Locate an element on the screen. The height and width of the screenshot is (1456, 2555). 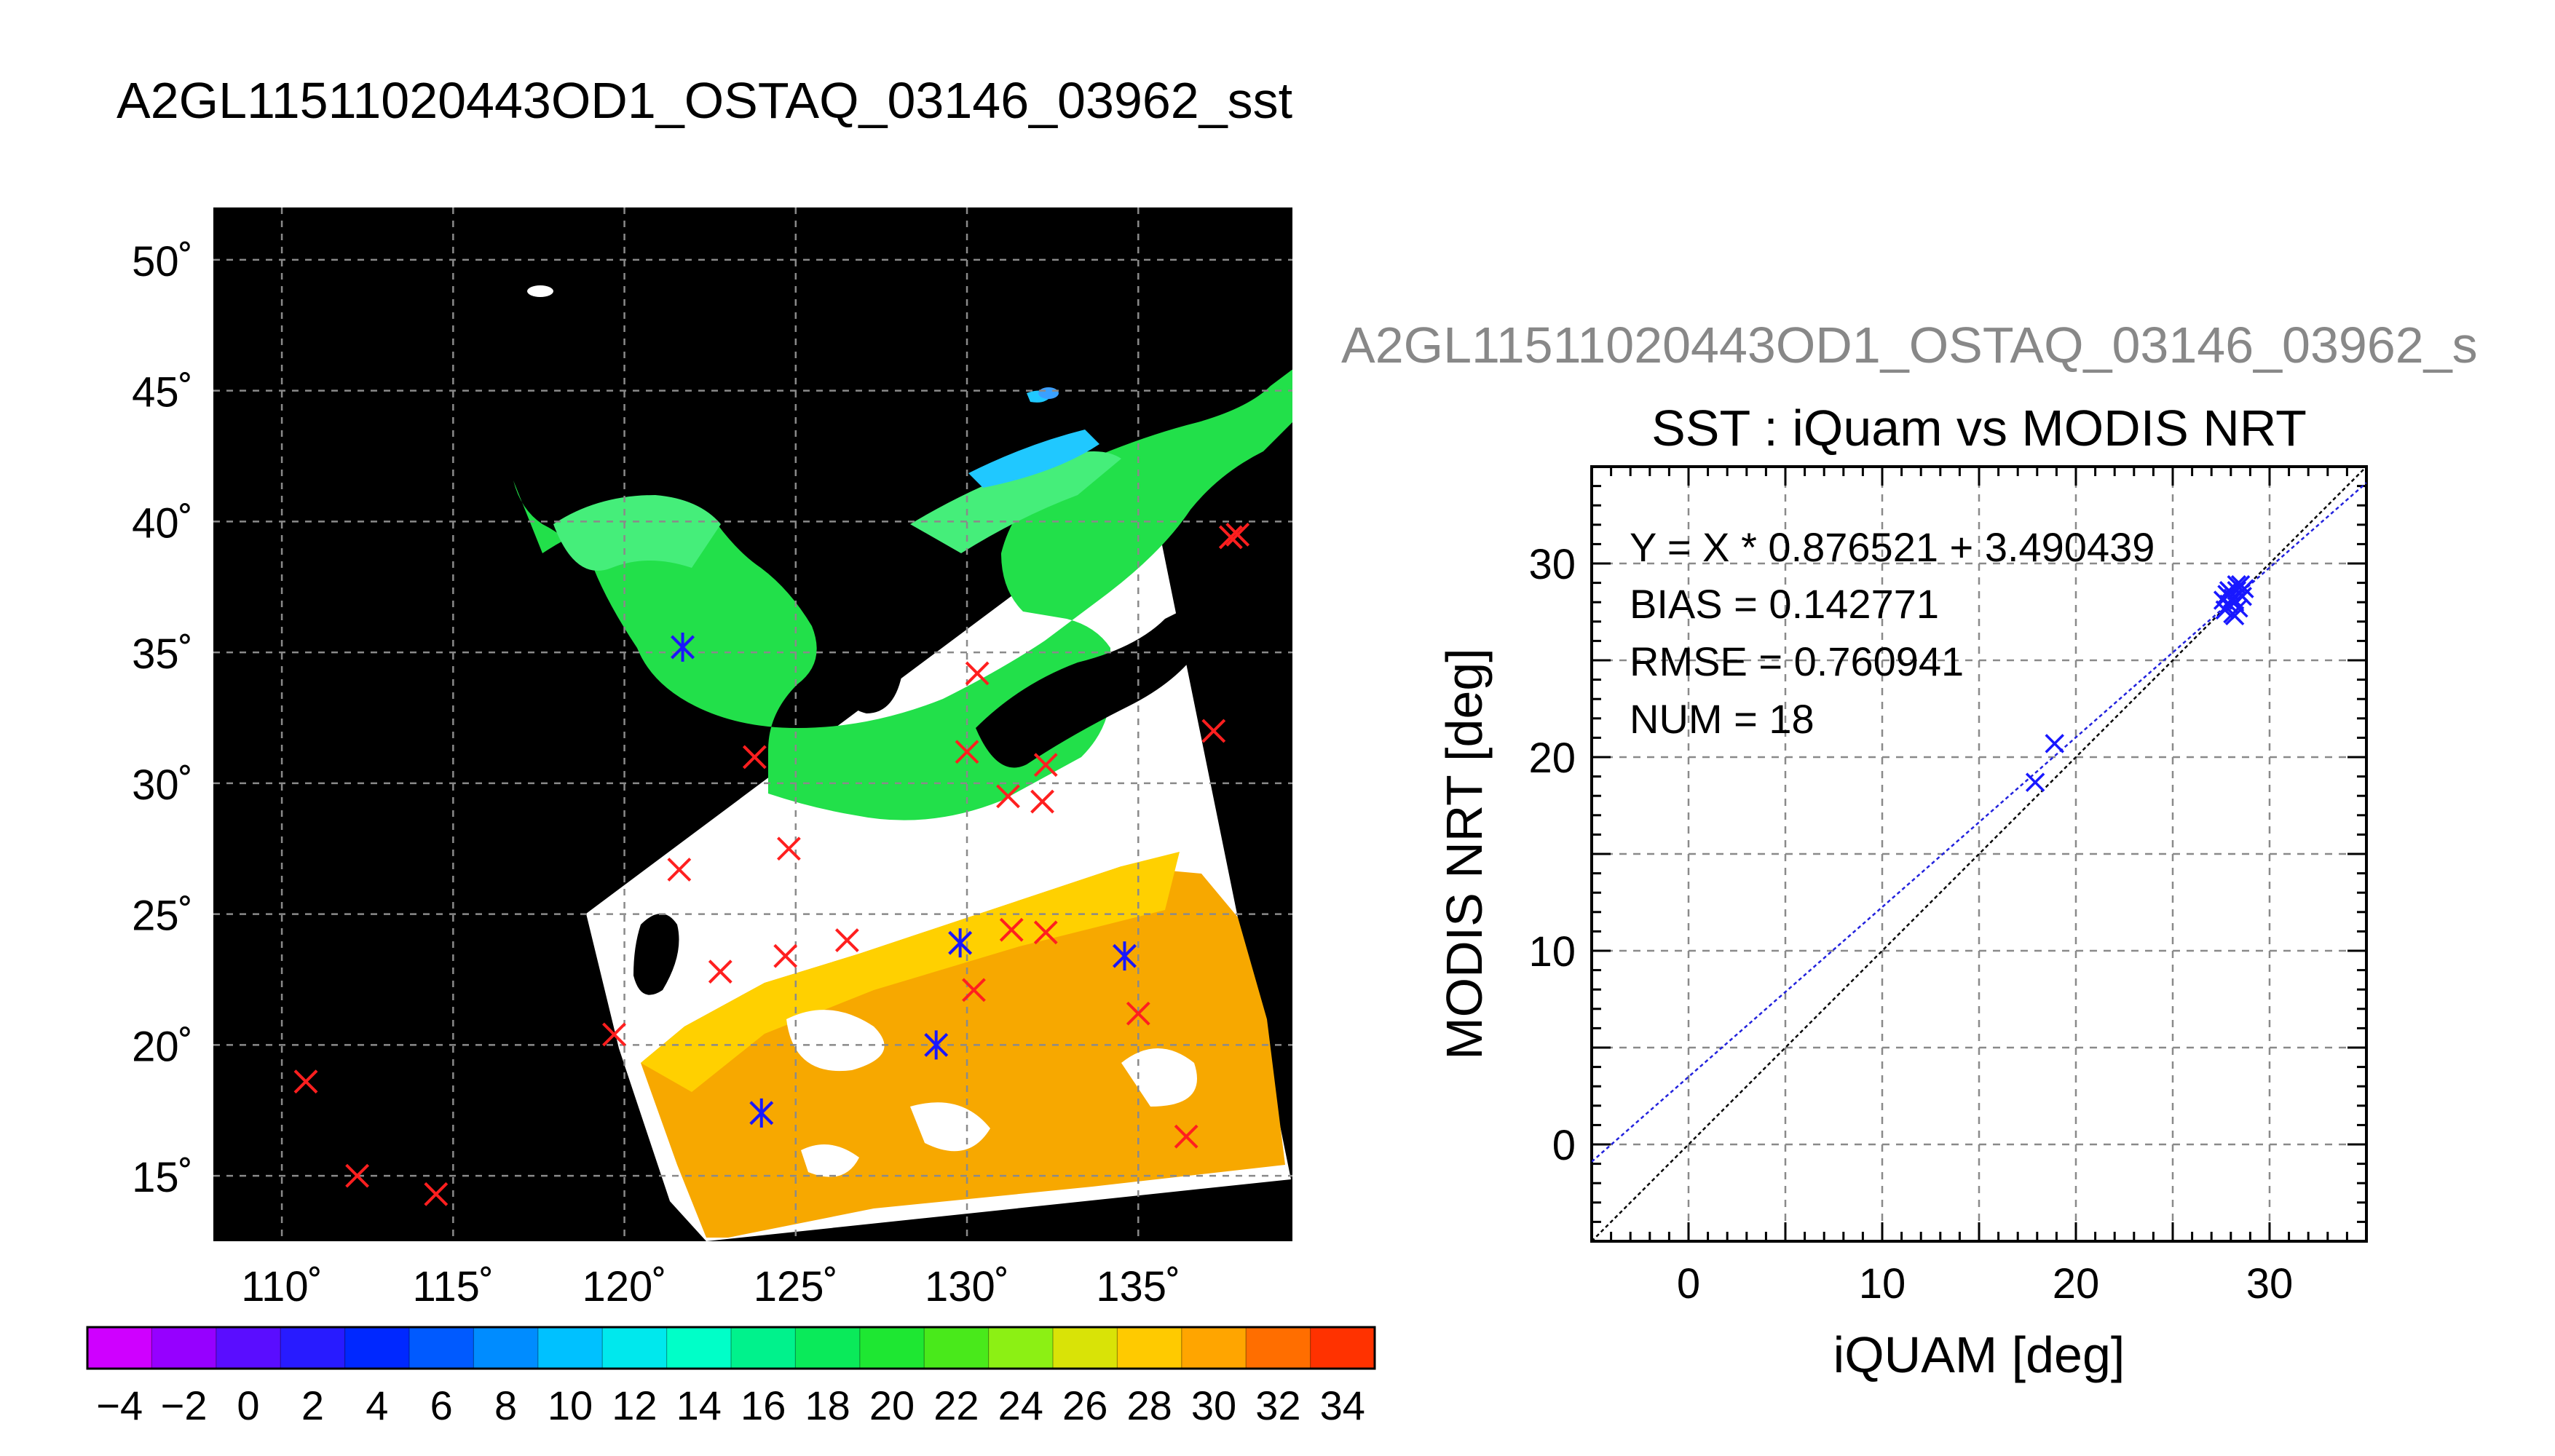
scatter-x-tick-label: 10 is located at coordinates (1882, 1283).